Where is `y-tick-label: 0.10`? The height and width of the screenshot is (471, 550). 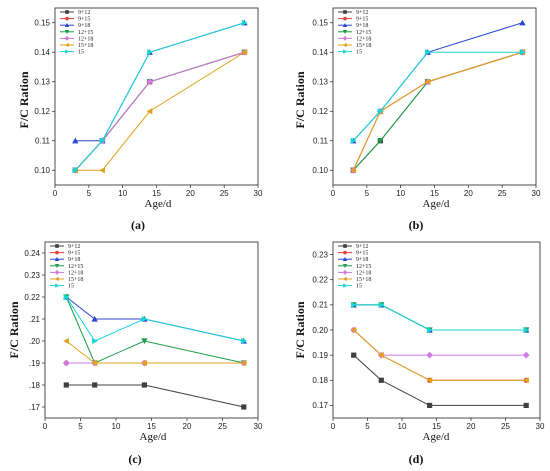
y-tick-label: 0.10 is located at coordinates (42, 170).